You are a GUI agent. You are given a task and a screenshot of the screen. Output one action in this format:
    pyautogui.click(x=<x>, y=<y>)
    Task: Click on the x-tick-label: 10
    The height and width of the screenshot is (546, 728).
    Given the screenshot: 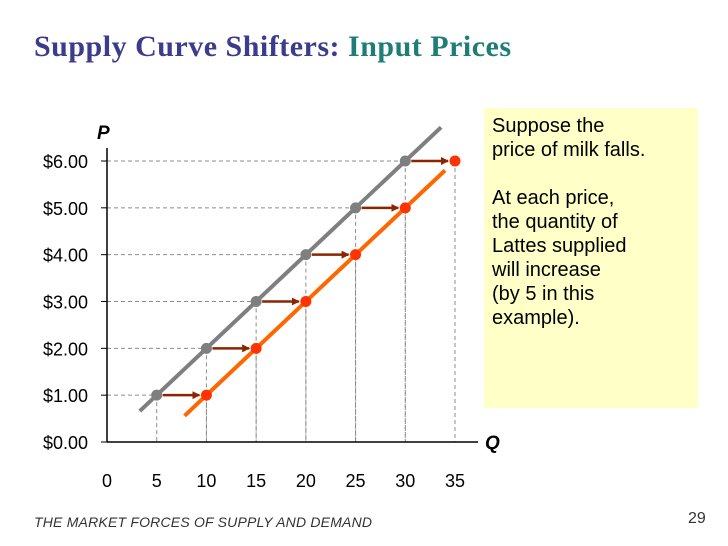 What is the action you would take?
    pyautogui.click(x=206, y=481)
    